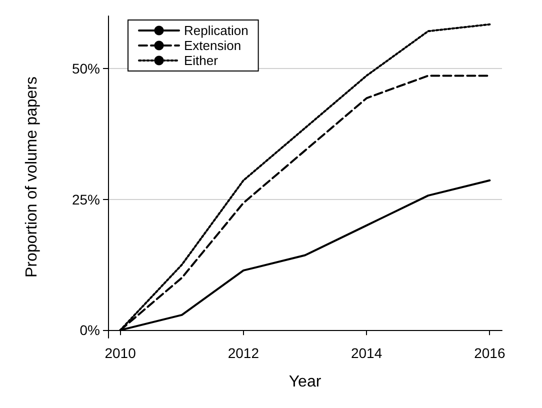 Image resolution: width=542 pixels, height=408 pixels. I want to click on x-tick-label: 2016, so click(490, 353).